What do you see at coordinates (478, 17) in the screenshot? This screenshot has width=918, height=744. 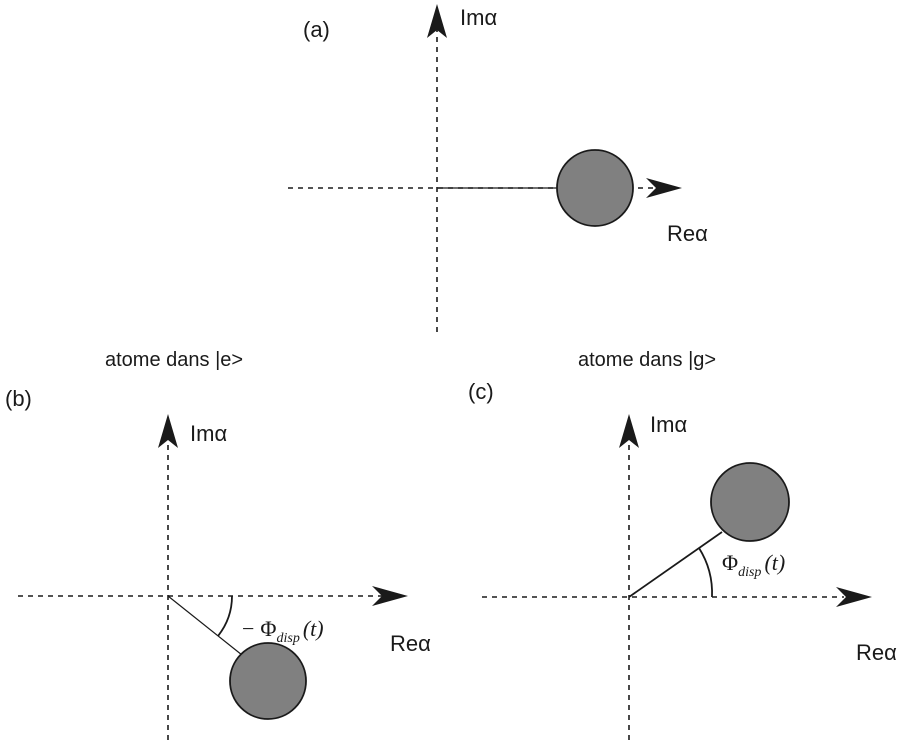 I see `panel-a-im-axis-label: Imα` at bounding box center [478, 17].